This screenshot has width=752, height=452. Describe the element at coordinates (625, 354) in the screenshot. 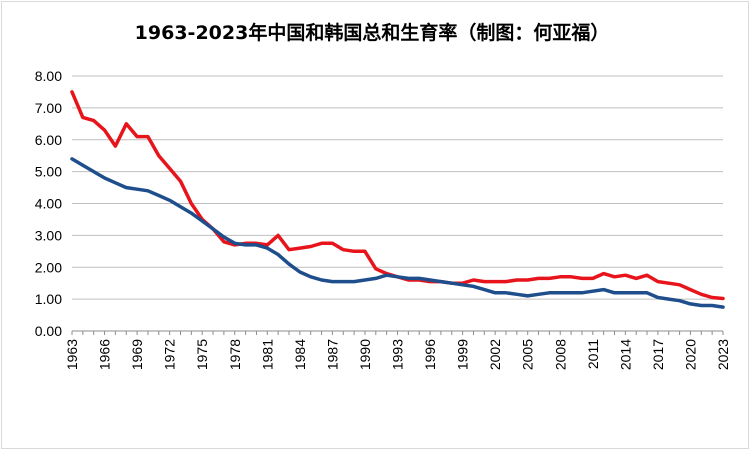

I see `x-tick-label: 2014` at that location.